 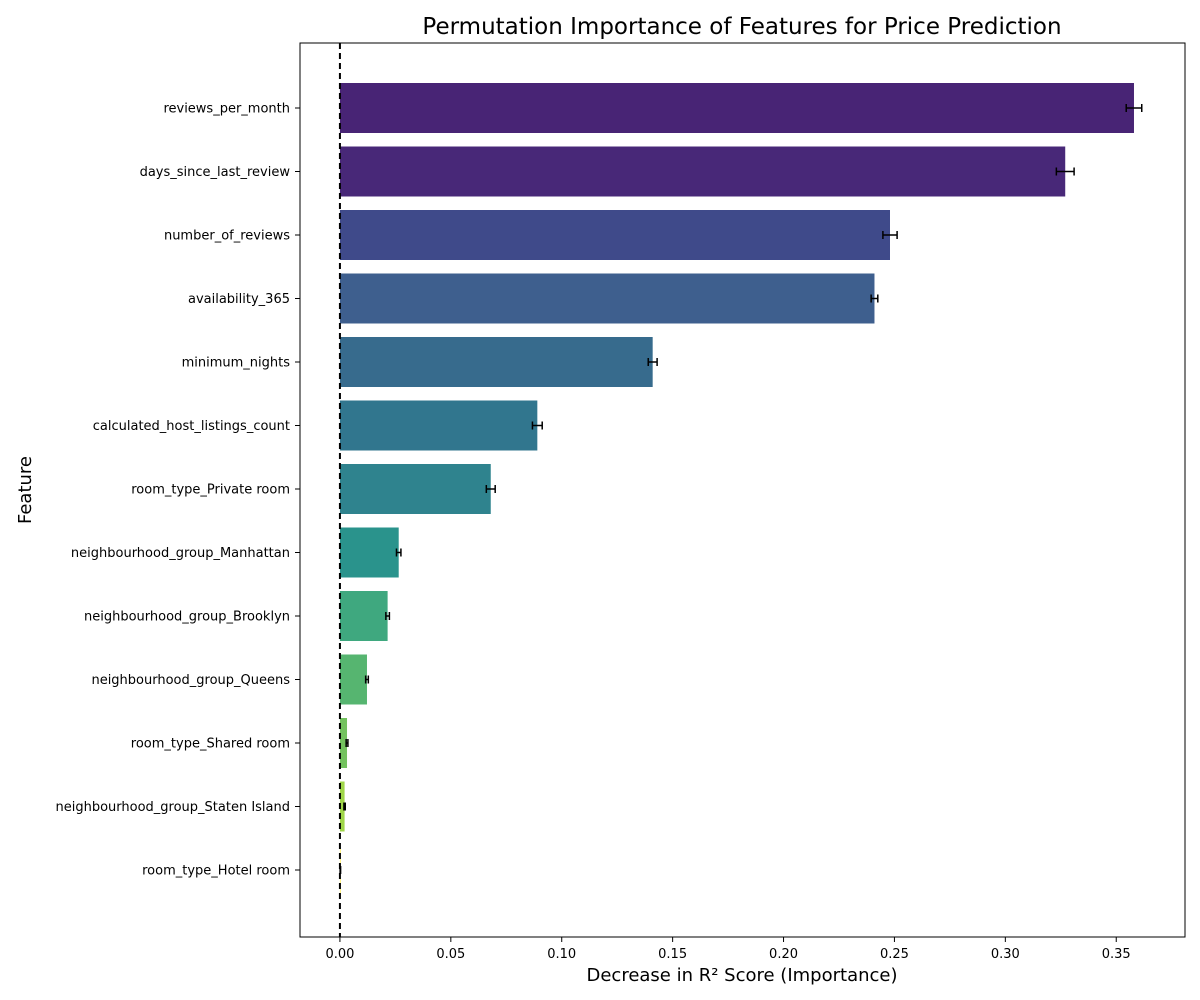 What do you see at coordinates (216, 871) in the screenshot?
I see `y-tick-label: room_type_Hotel room` at bounding box center [216, 871].